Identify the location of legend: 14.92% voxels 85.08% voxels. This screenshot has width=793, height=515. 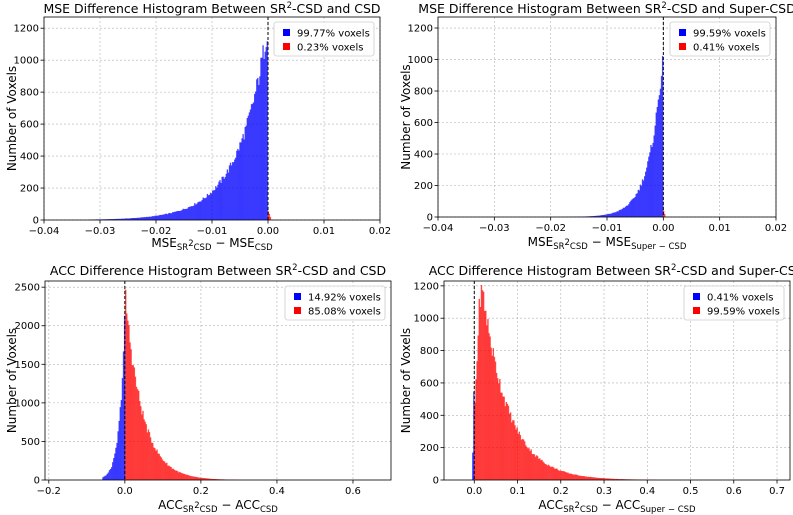
(335, 303).